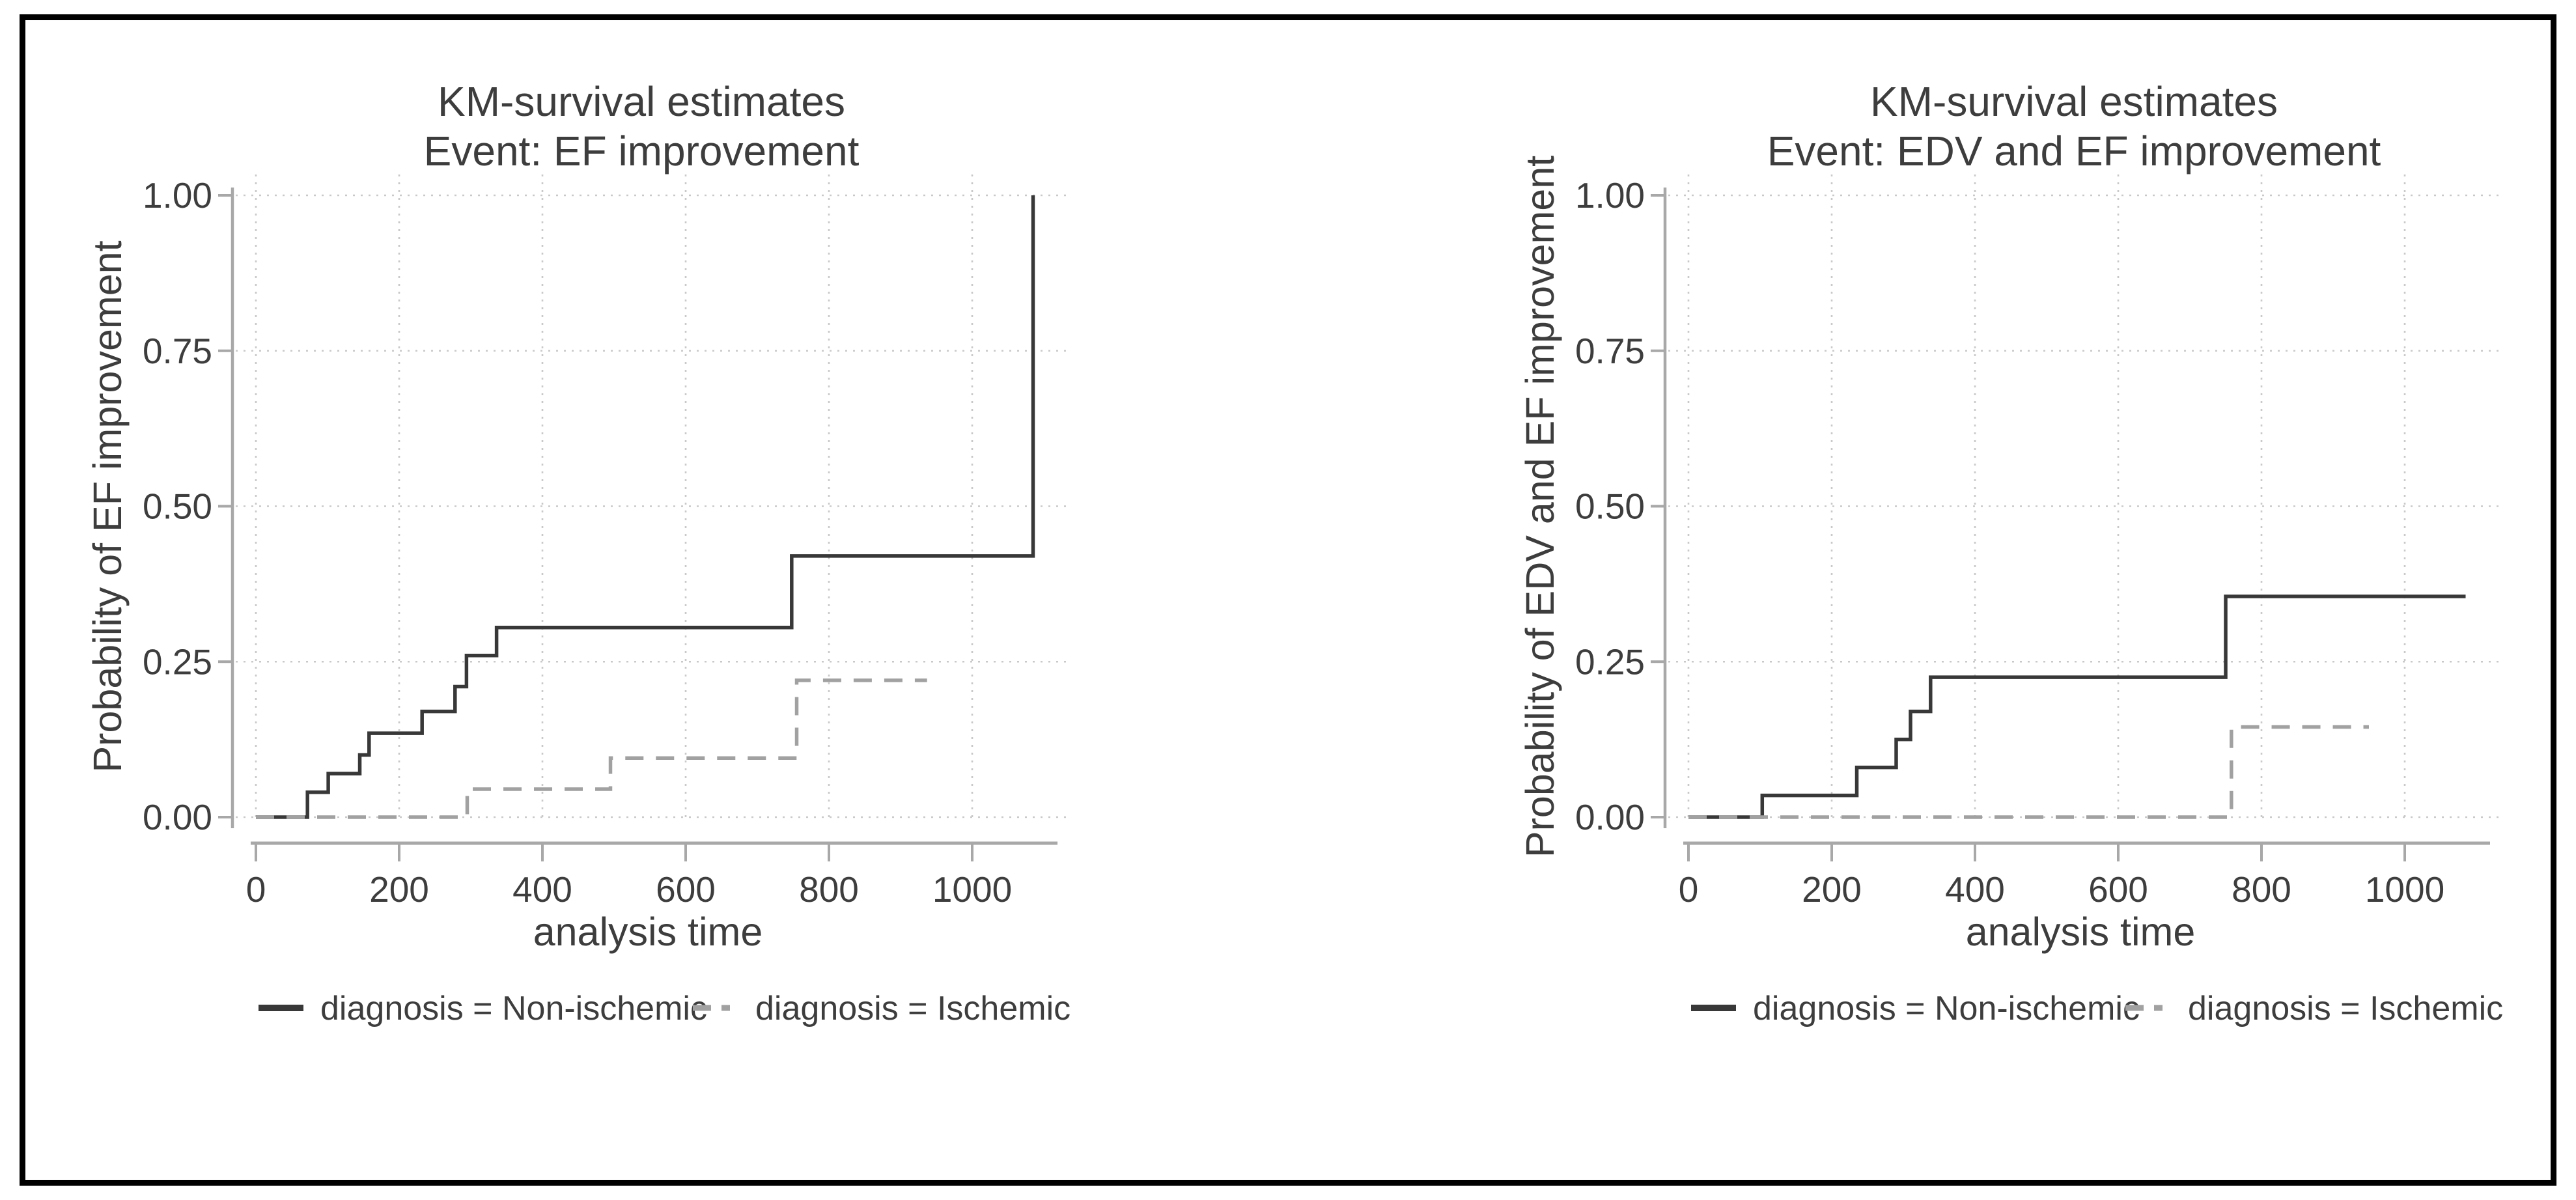  Describe the element at coordinates (2074, 151) in the screenshot. I see `chart-subtitle: Event: EDV and EF improvement` at that location.